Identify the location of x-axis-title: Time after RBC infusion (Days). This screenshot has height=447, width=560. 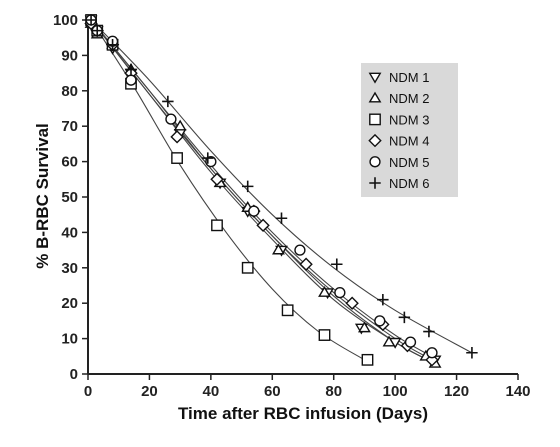
(303, 413).